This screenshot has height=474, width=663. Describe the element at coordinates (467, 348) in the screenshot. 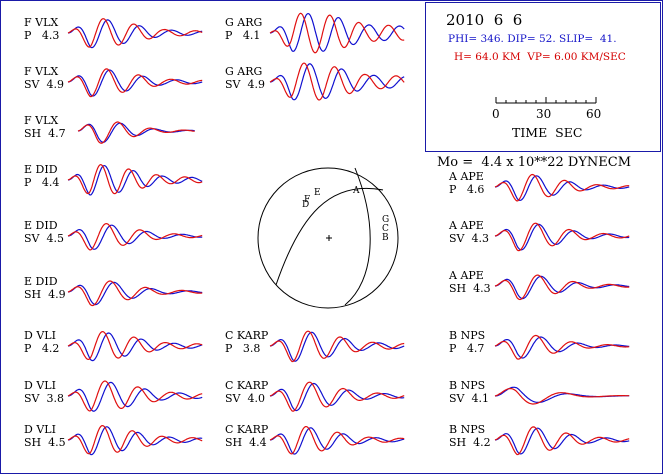

I see `phase-amplitude: P 4.7` at that location.